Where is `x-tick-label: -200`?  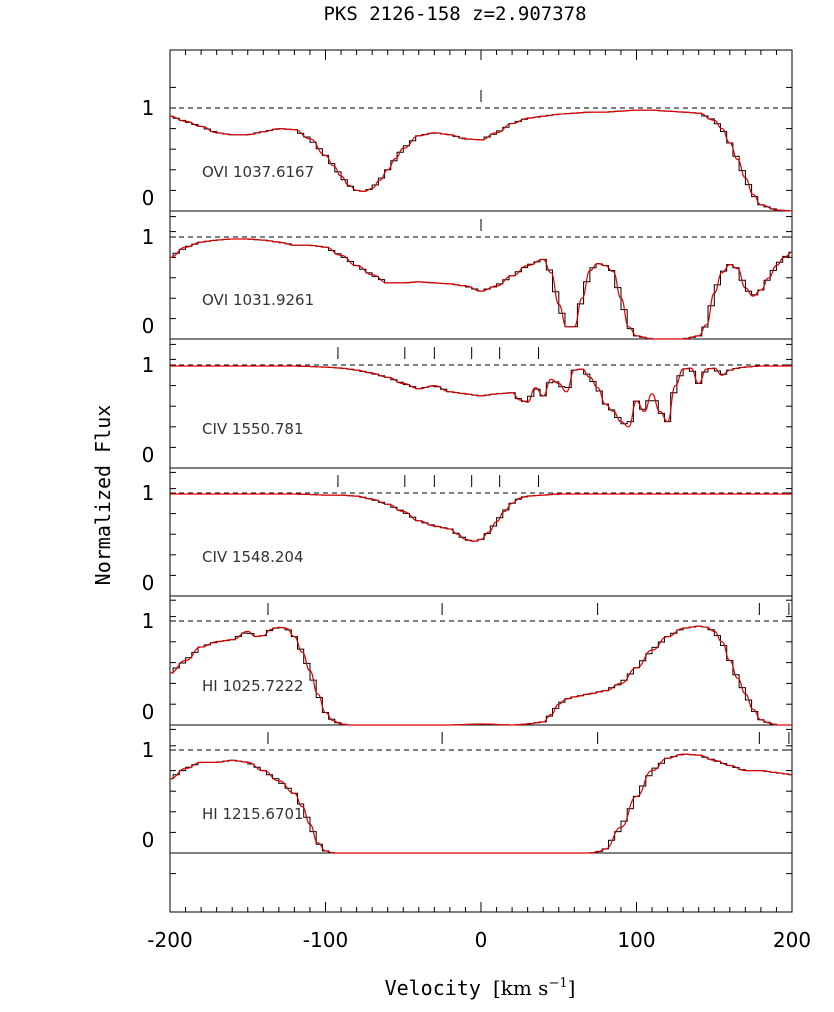
x-tick-label: -200 is located at coordinates (169, 940).